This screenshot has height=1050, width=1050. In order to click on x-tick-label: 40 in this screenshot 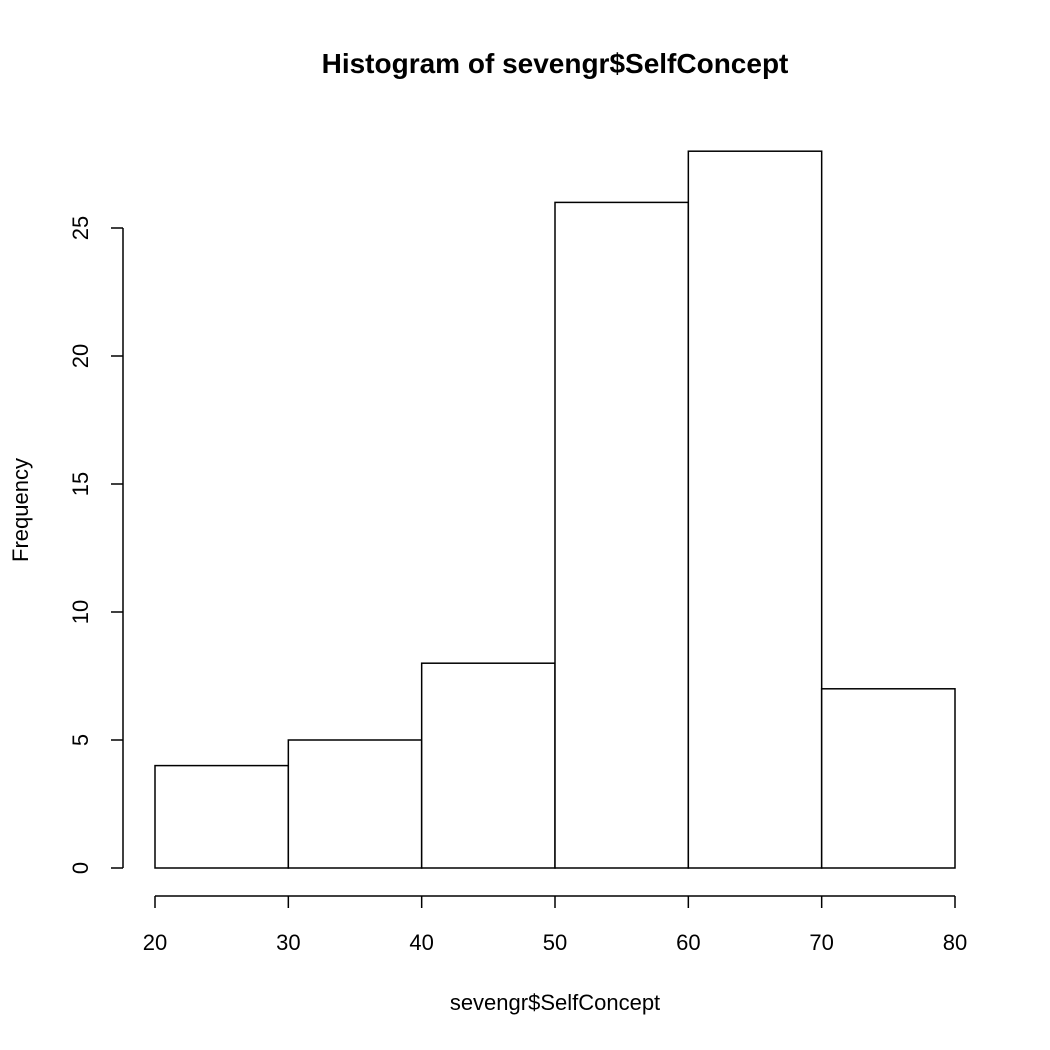, I will do `click(421, 942)`.